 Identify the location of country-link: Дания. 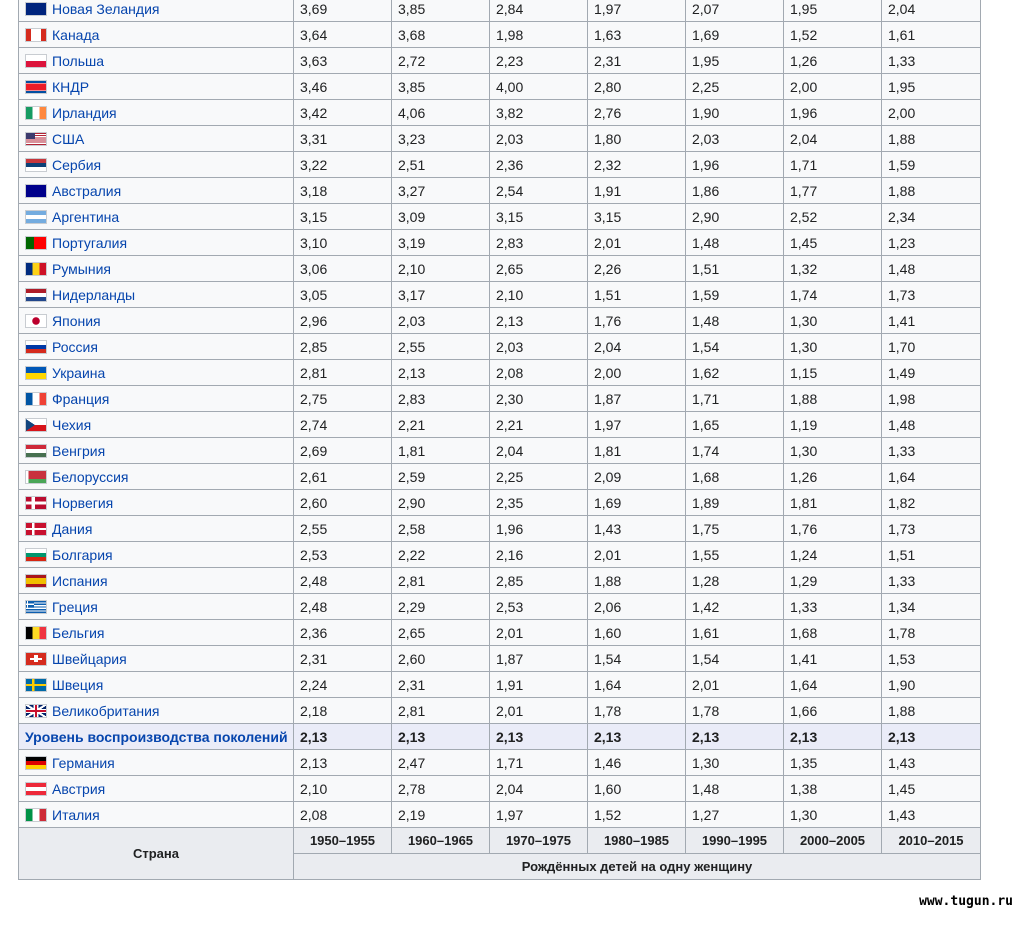
(72, 528).